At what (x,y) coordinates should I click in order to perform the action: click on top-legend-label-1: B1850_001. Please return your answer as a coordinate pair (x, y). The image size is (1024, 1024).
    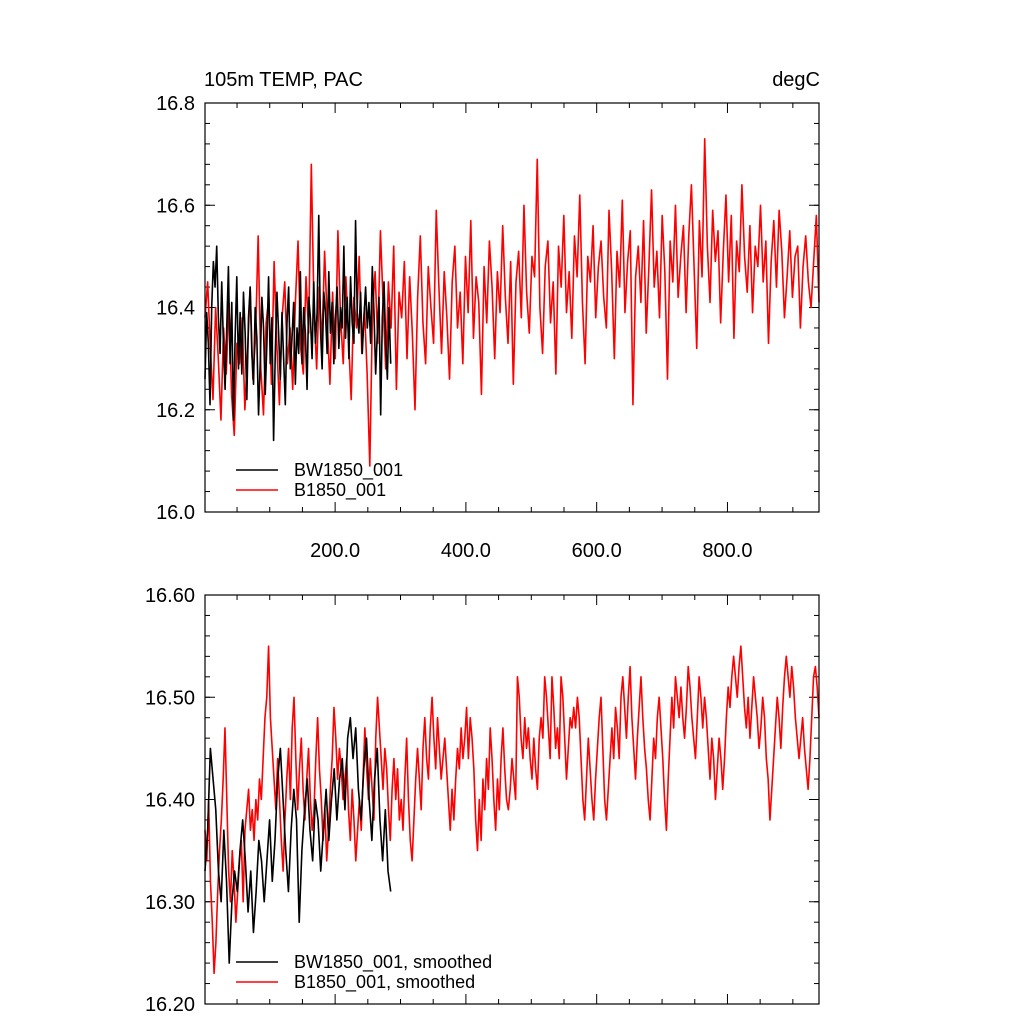
    Looking at the image, I should click on (340, 490).